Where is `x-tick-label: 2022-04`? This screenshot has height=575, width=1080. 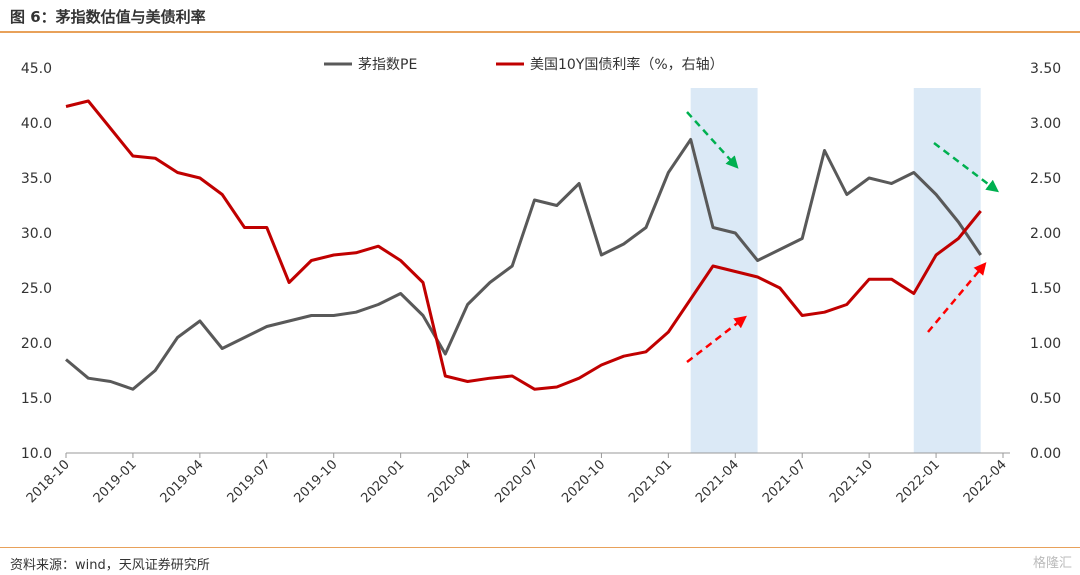
x-tick-label: 2022-04 is located at coordinates (985, 481).